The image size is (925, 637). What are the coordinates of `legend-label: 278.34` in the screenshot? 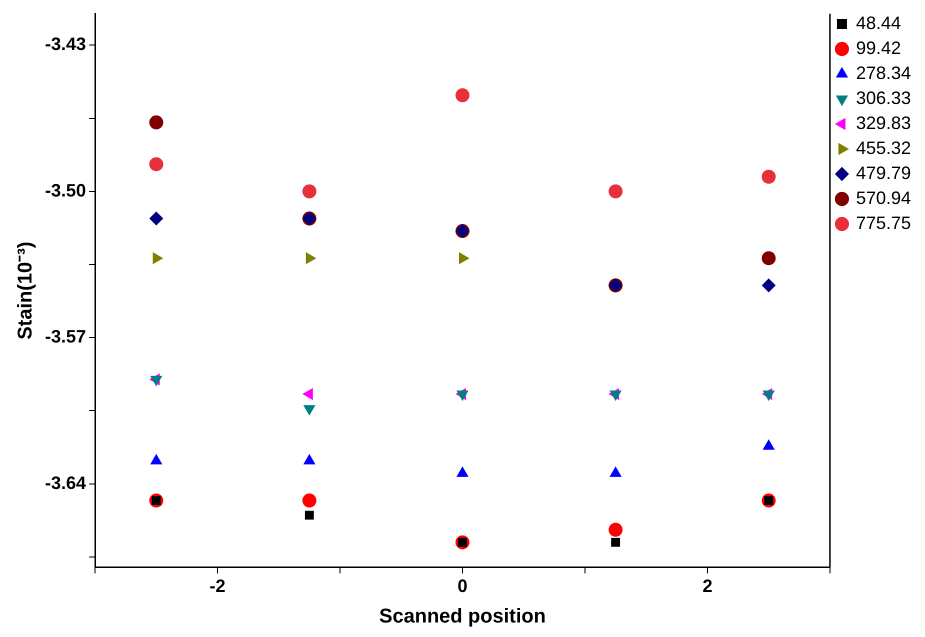 It's located at (884, 72).